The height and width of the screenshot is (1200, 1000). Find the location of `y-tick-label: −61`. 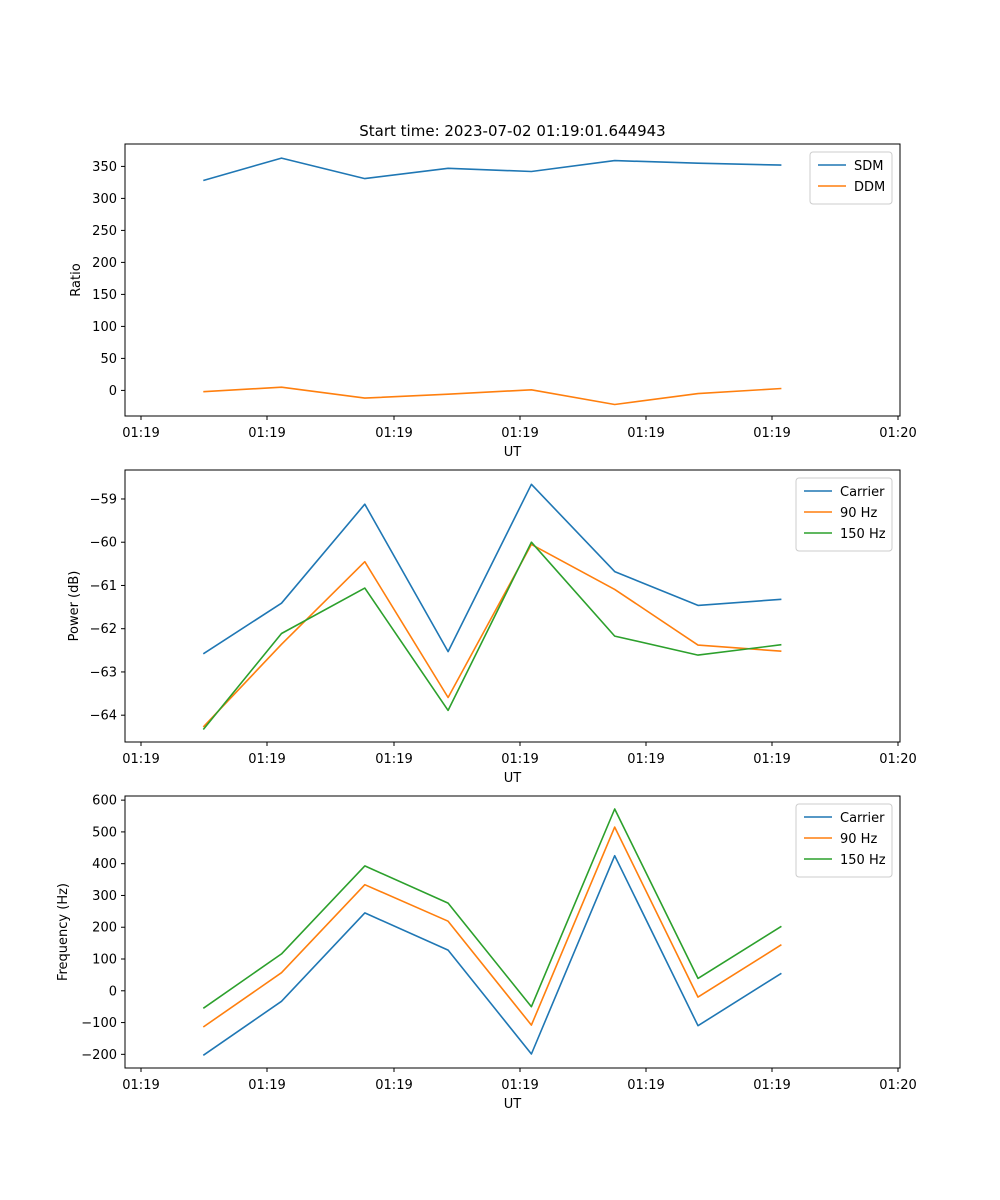

y-tick-label: −61 is located at coordinates (103, 586).